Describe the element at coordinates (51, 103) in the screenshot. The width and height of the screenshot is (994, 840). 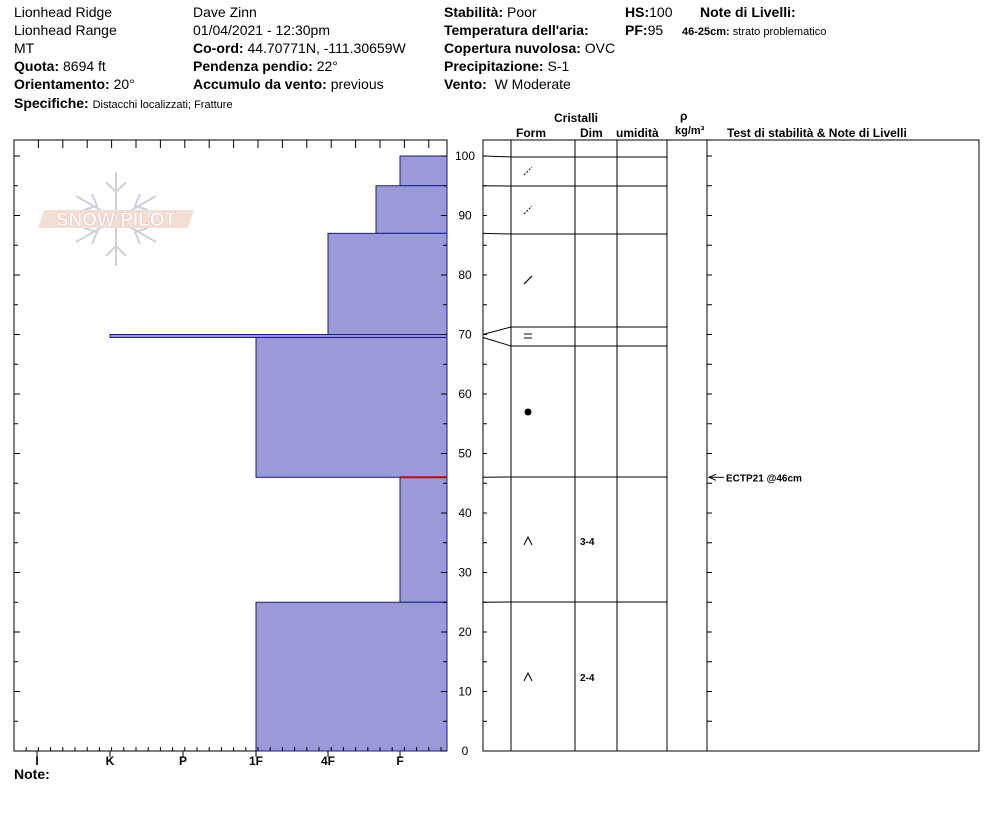
I see `specifics-label: Specifiche:` at that location.